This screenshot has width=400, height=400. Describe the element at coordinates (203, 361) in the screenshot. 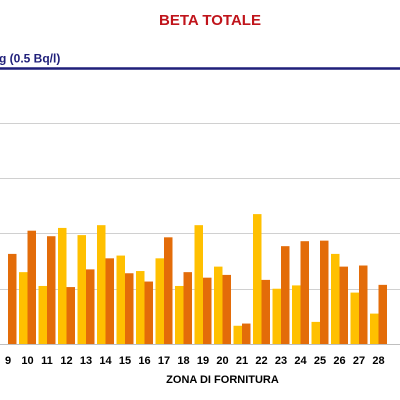

I see `x-tick-label: 19` at that location.